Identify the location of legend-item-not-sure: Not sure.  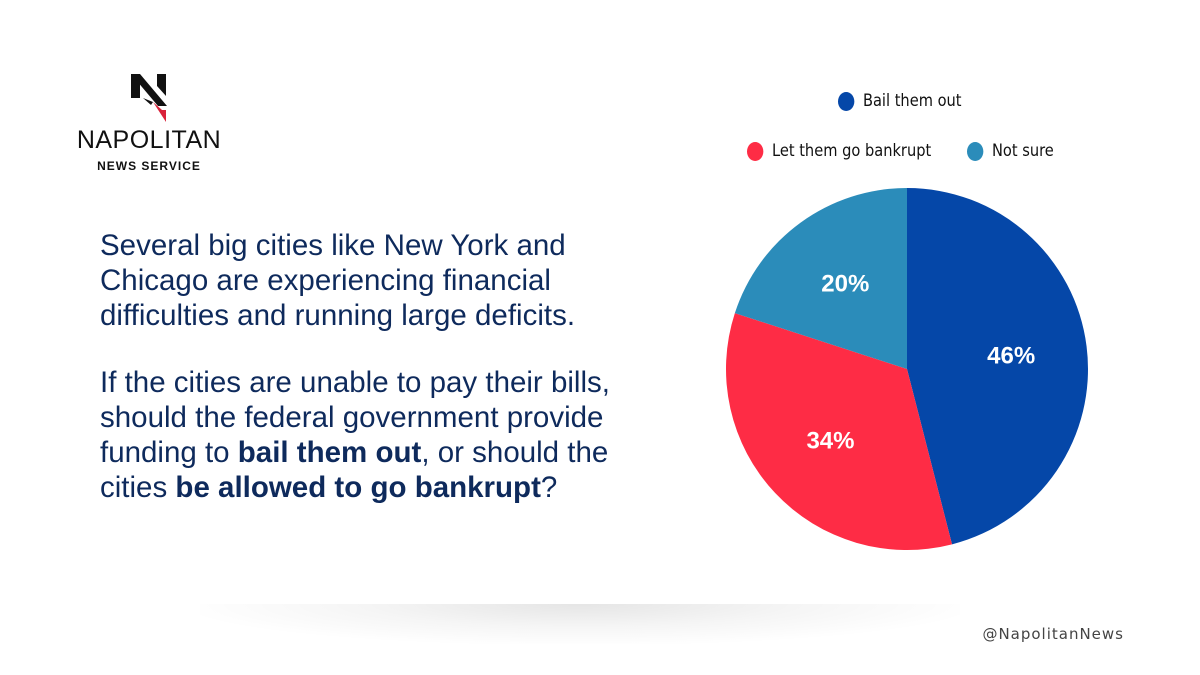
(1010, 151).